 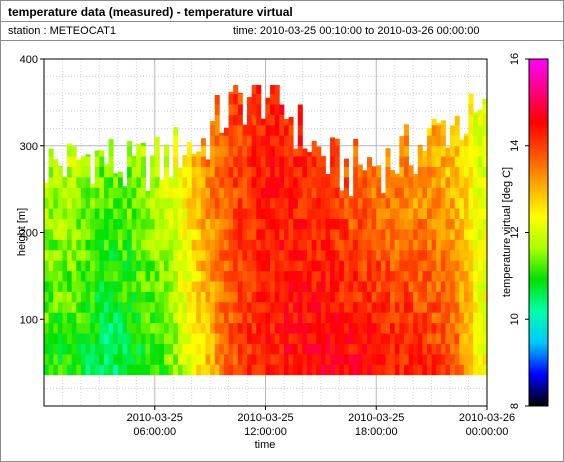 What do you see at coordinates (29, 320) in the screenshot?
I see `y-tick-label: 100` at bounding box center [29, 320].